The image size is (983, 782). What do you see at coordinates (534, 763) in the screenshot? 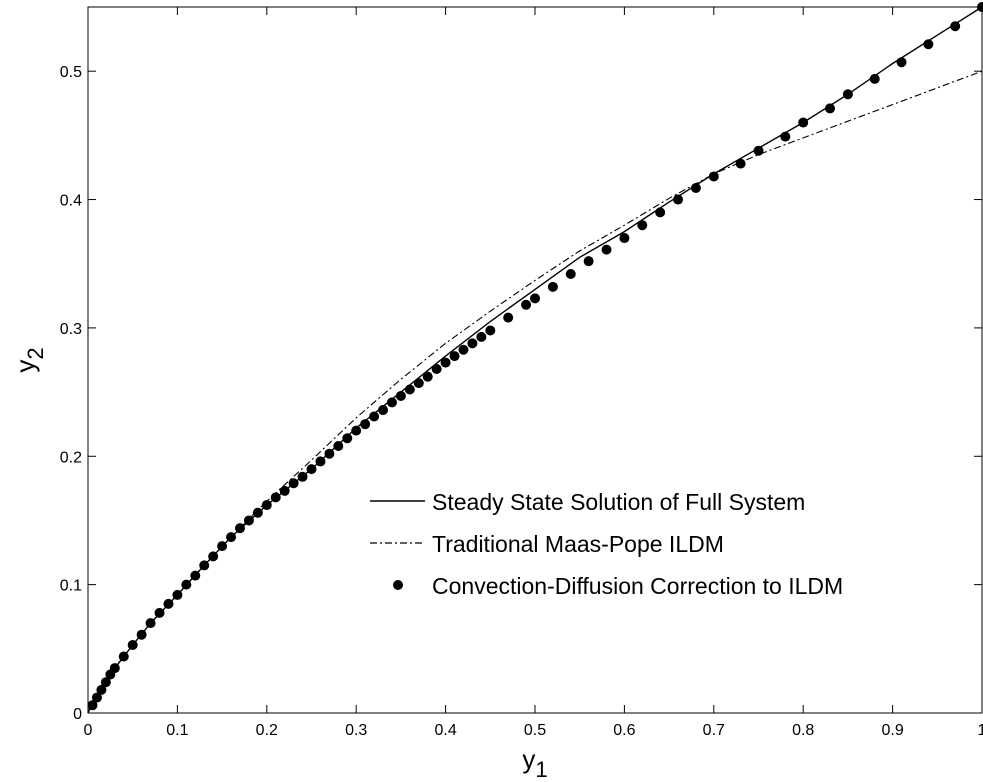
I see `x-axis-label: y1` at bounding box center [534, 763].